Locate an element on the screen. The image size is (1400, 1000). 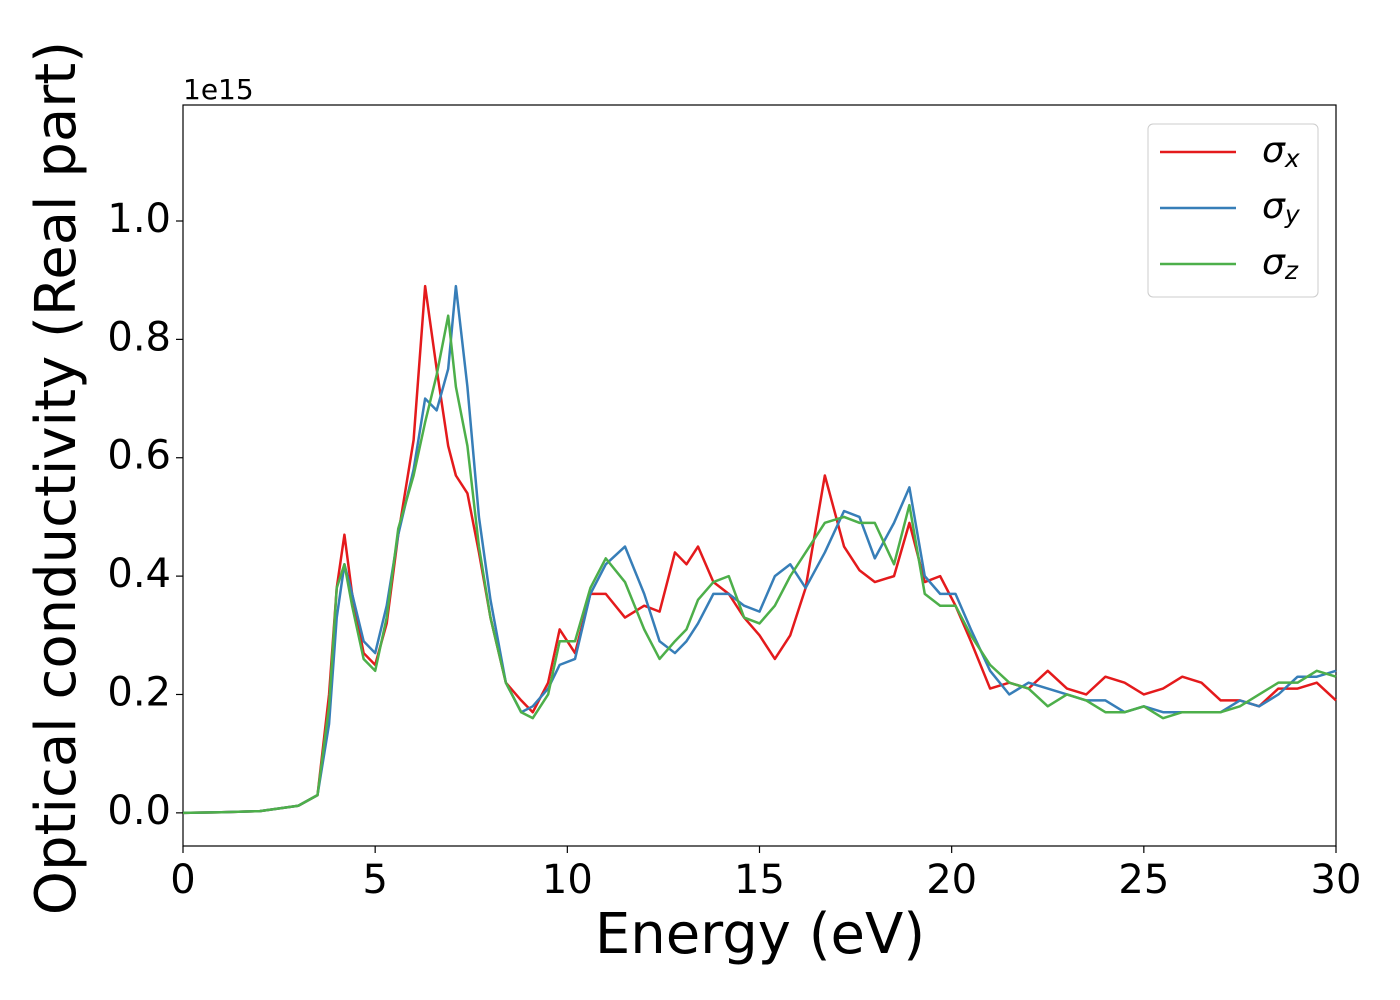
legend-label: σz is located at coordinates (1280, 263).